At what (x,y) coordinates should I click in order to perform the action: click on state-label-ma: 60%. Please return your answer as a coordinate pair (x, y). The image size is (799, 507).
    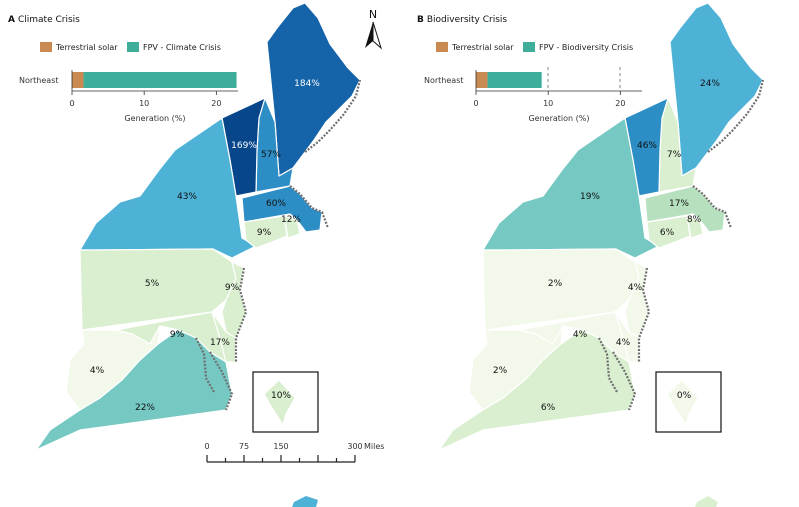
    Looking at the image, I should click on (276, 204).